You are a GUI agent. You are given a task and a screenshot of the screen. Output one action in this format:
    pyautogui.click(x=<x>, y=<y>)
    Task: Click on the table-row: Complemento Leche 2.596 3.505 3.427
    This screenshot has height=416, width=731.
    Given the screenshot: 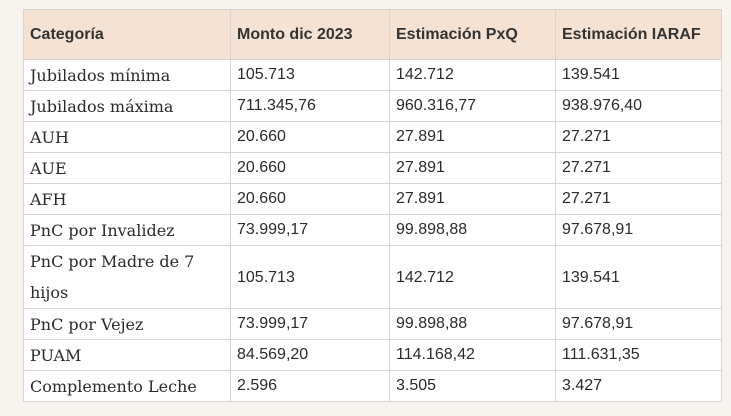 What is the action you would take?
    pyautogui.click(x=372, y=386)
    